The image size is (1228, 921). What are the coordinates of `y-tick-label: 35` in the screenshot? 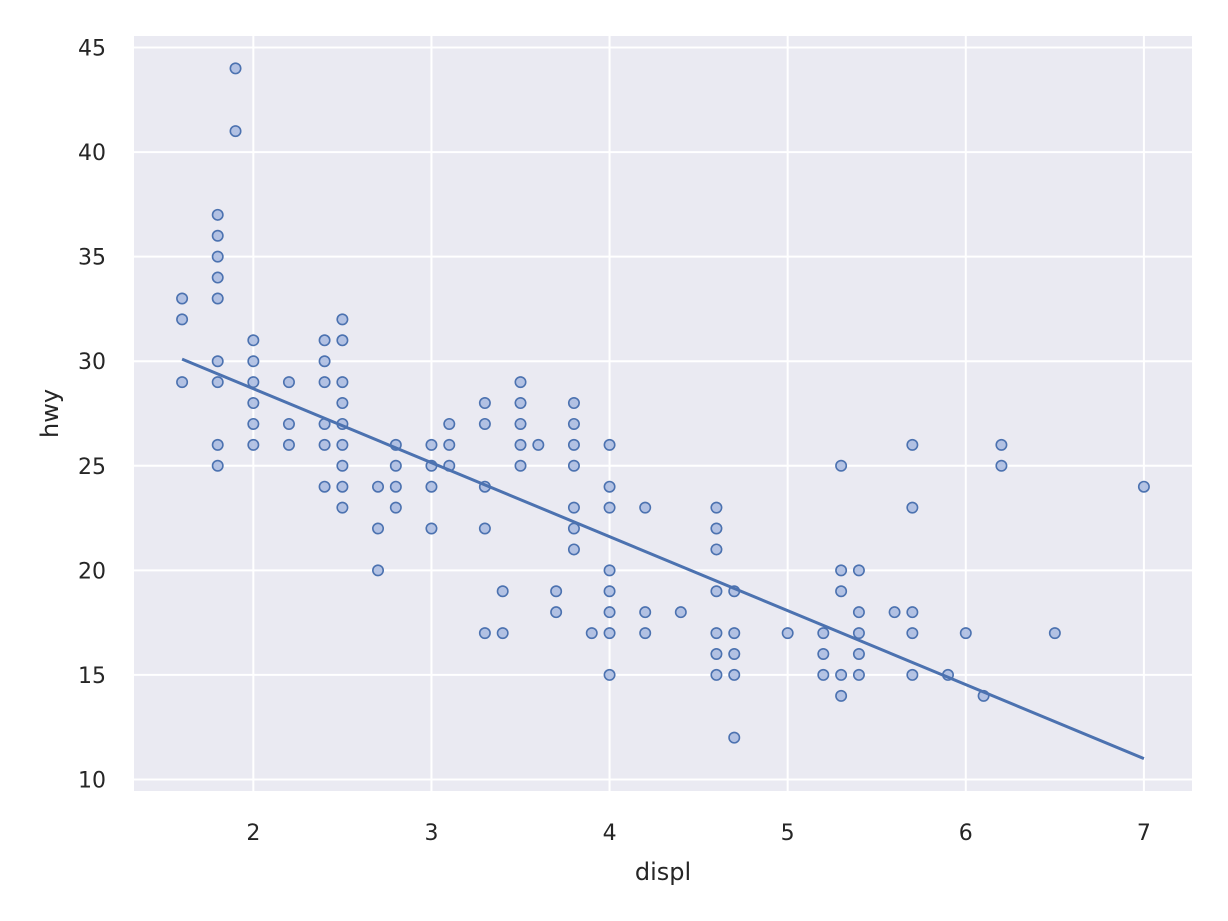 It's located at (92, 258).